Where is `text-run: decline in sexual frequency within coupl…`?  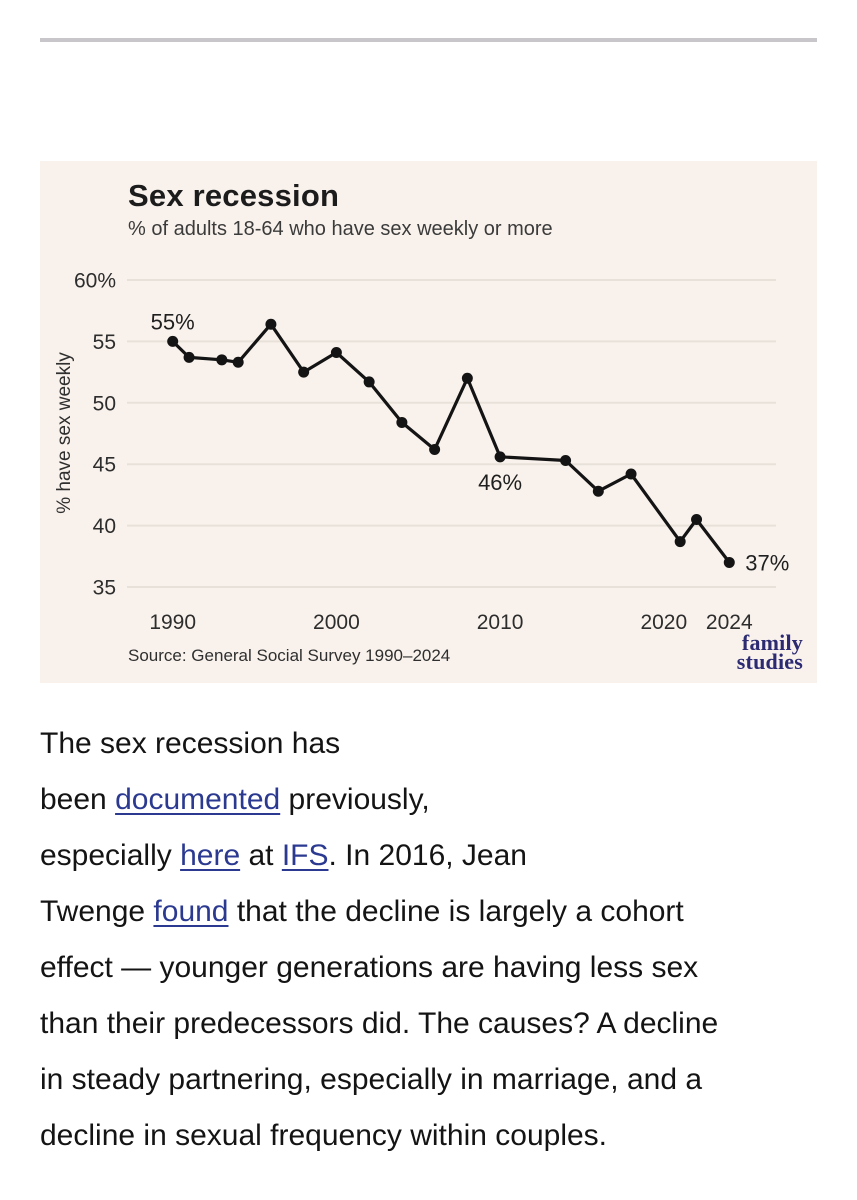
text-run: decline in sexual frequency within coupl… is located at coordinates (323, 1135).